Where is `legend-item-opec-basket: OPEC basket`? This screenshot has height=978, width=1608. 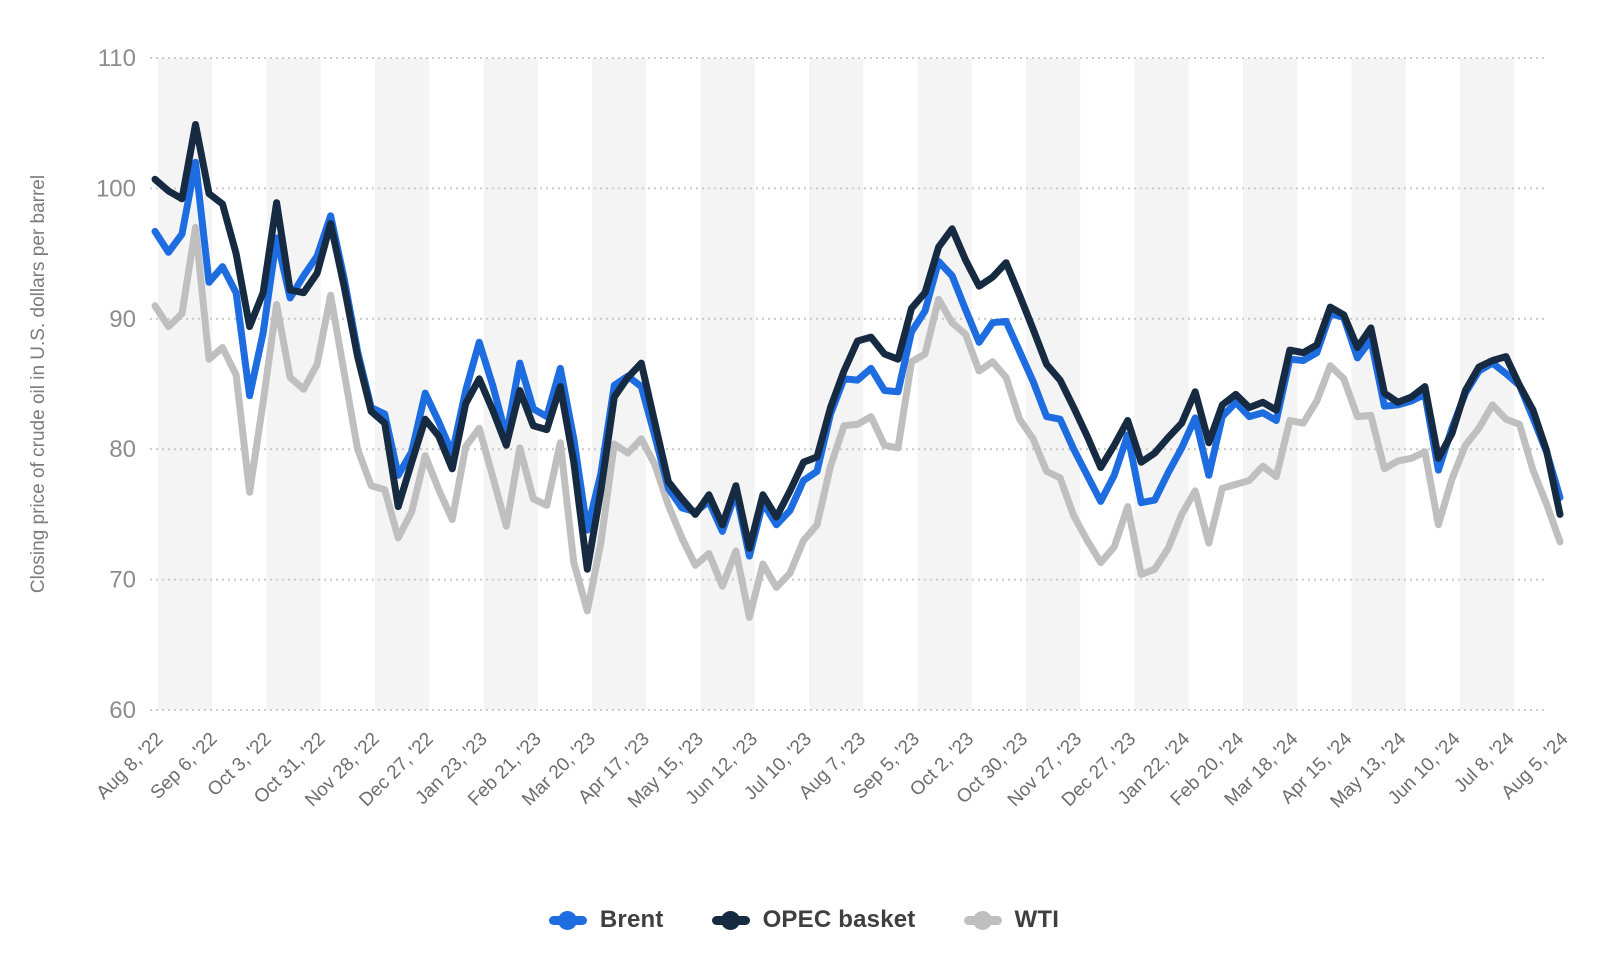
legend-item-opec-basket: OPEC basket is located at coordinates (813, 920).